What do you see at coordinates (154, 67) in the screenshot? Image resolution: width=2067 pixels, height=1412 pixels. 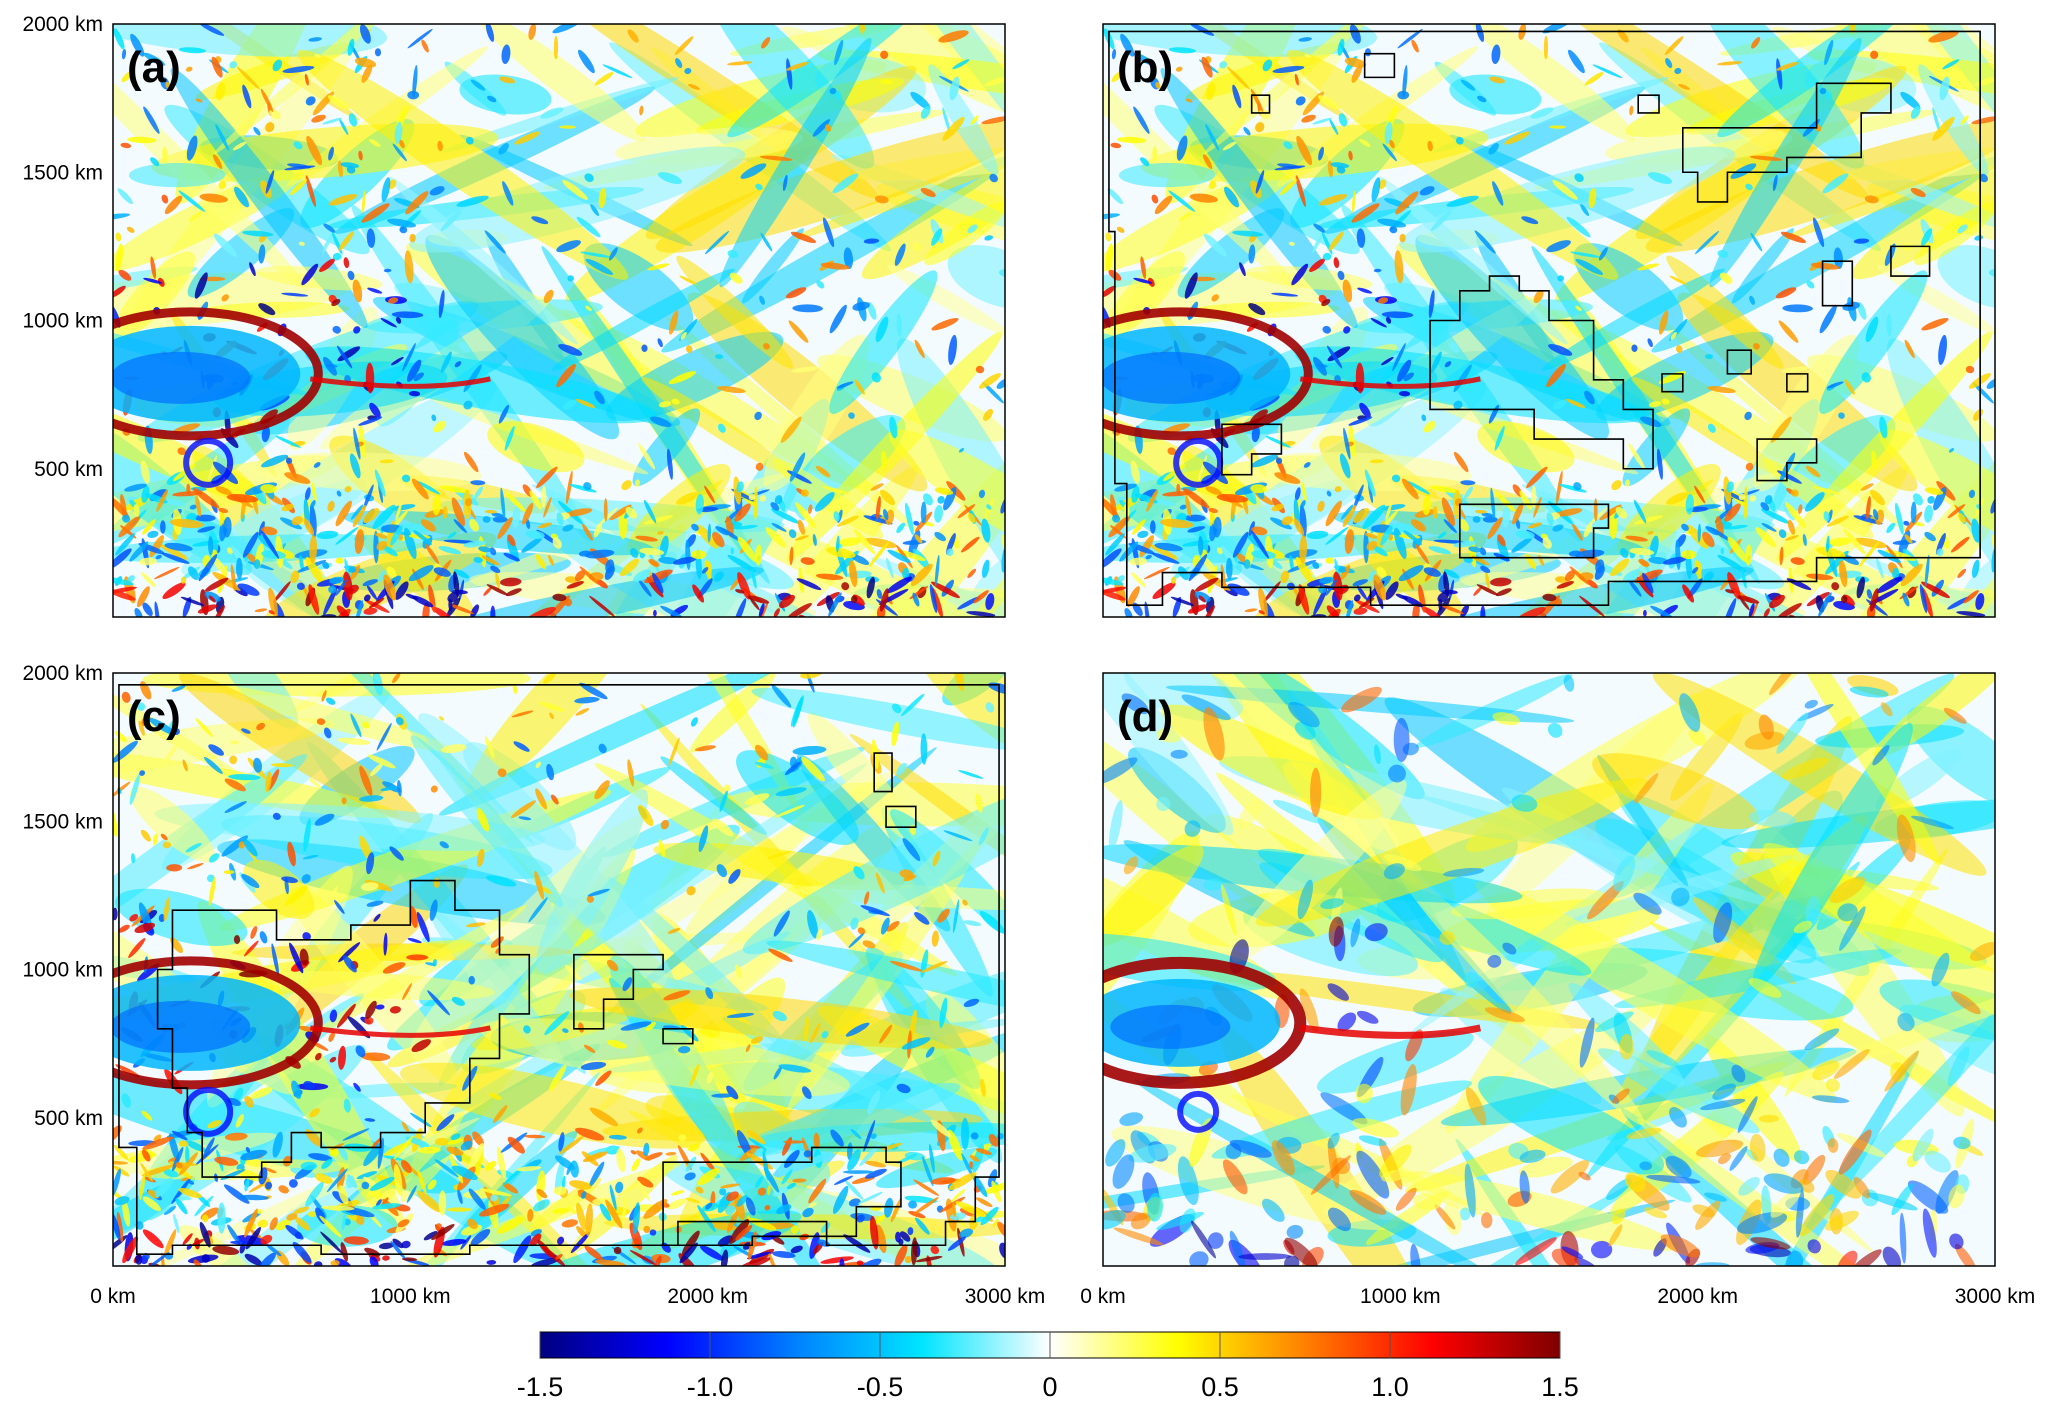 I see `panel-label: (a)` at bounding box center [154, 67].